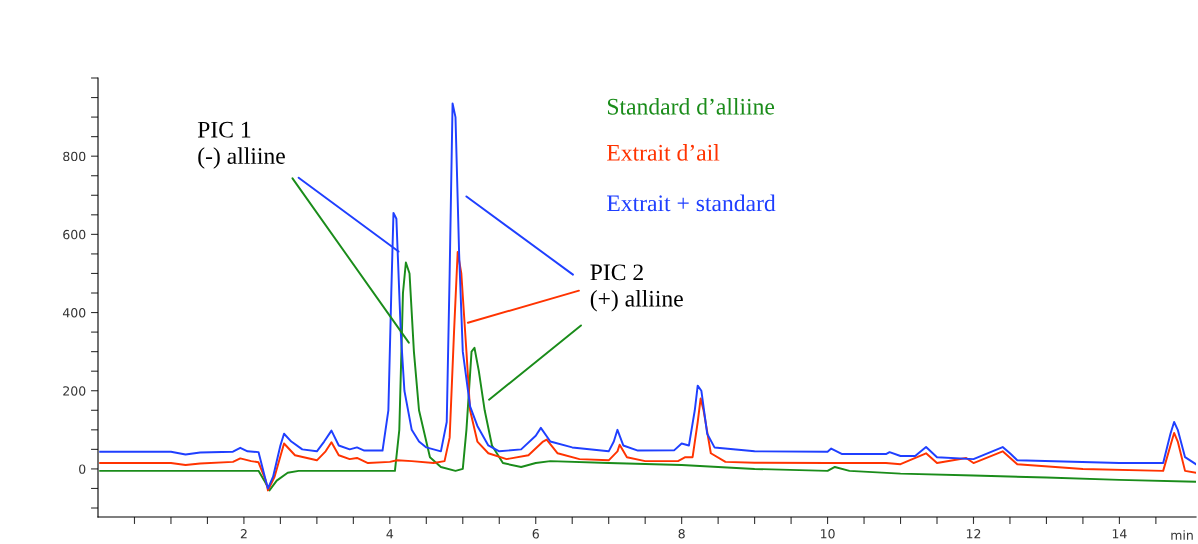  I want to click on text: Extrait + standard, so click(691, 203).